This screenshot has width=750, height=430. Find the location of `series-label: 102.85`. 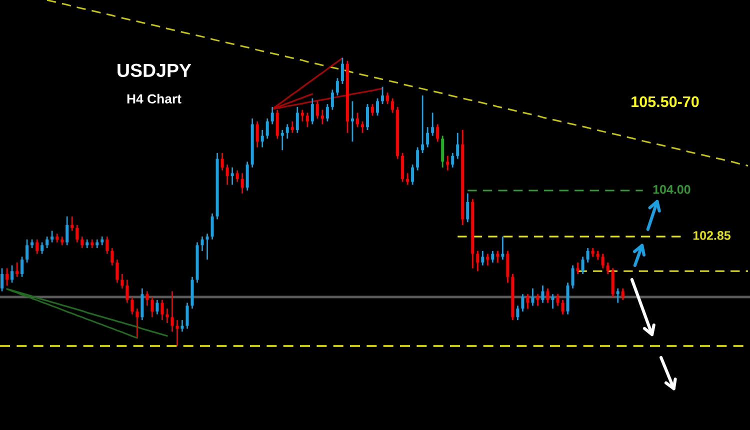

series-label: 102.85 is located at coordinates (712, 235).